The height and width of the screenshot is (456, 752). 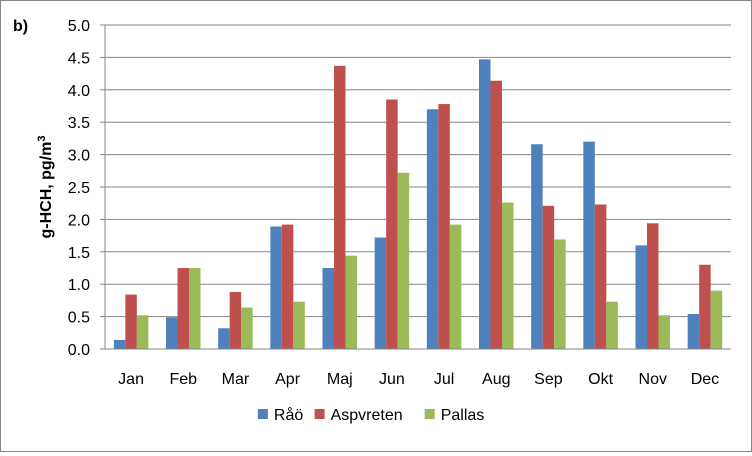 I want to click on y-tick-label: 4.5, so click(x=79, y=58).